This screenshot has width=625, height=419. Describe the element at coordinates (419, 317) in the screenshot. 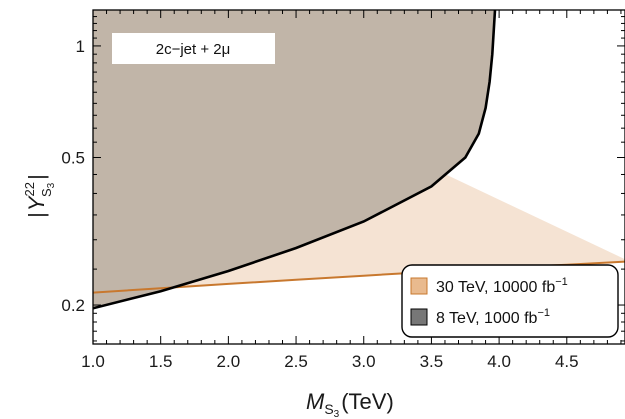

I see `legend-swatch-8tev` at that location.